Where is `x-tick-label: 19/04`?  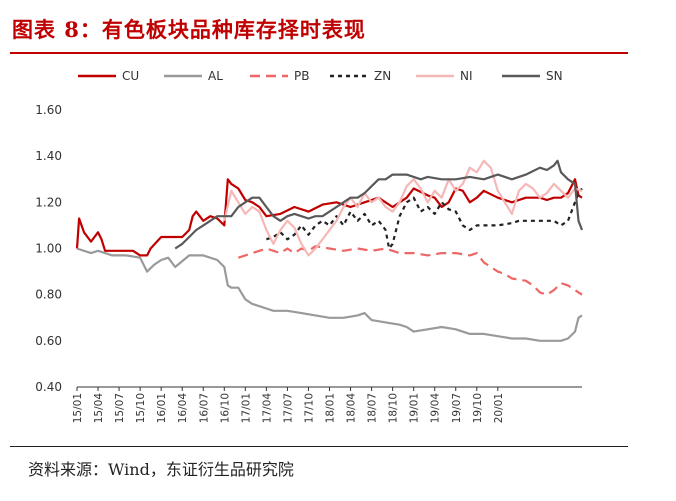
x-tick-label: 19/04 is located at coordinates (436, 408).